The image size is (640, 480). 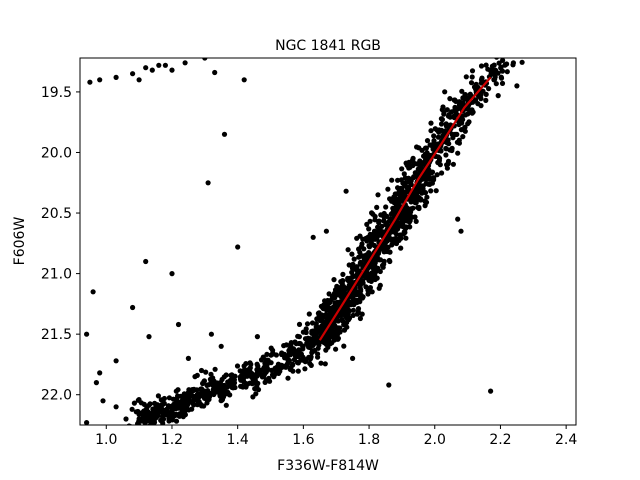 What do you see at coordinates (369, 440) in the screenshot?
I see `x-tick-label: 1.8` at bounding box center [369, 440].